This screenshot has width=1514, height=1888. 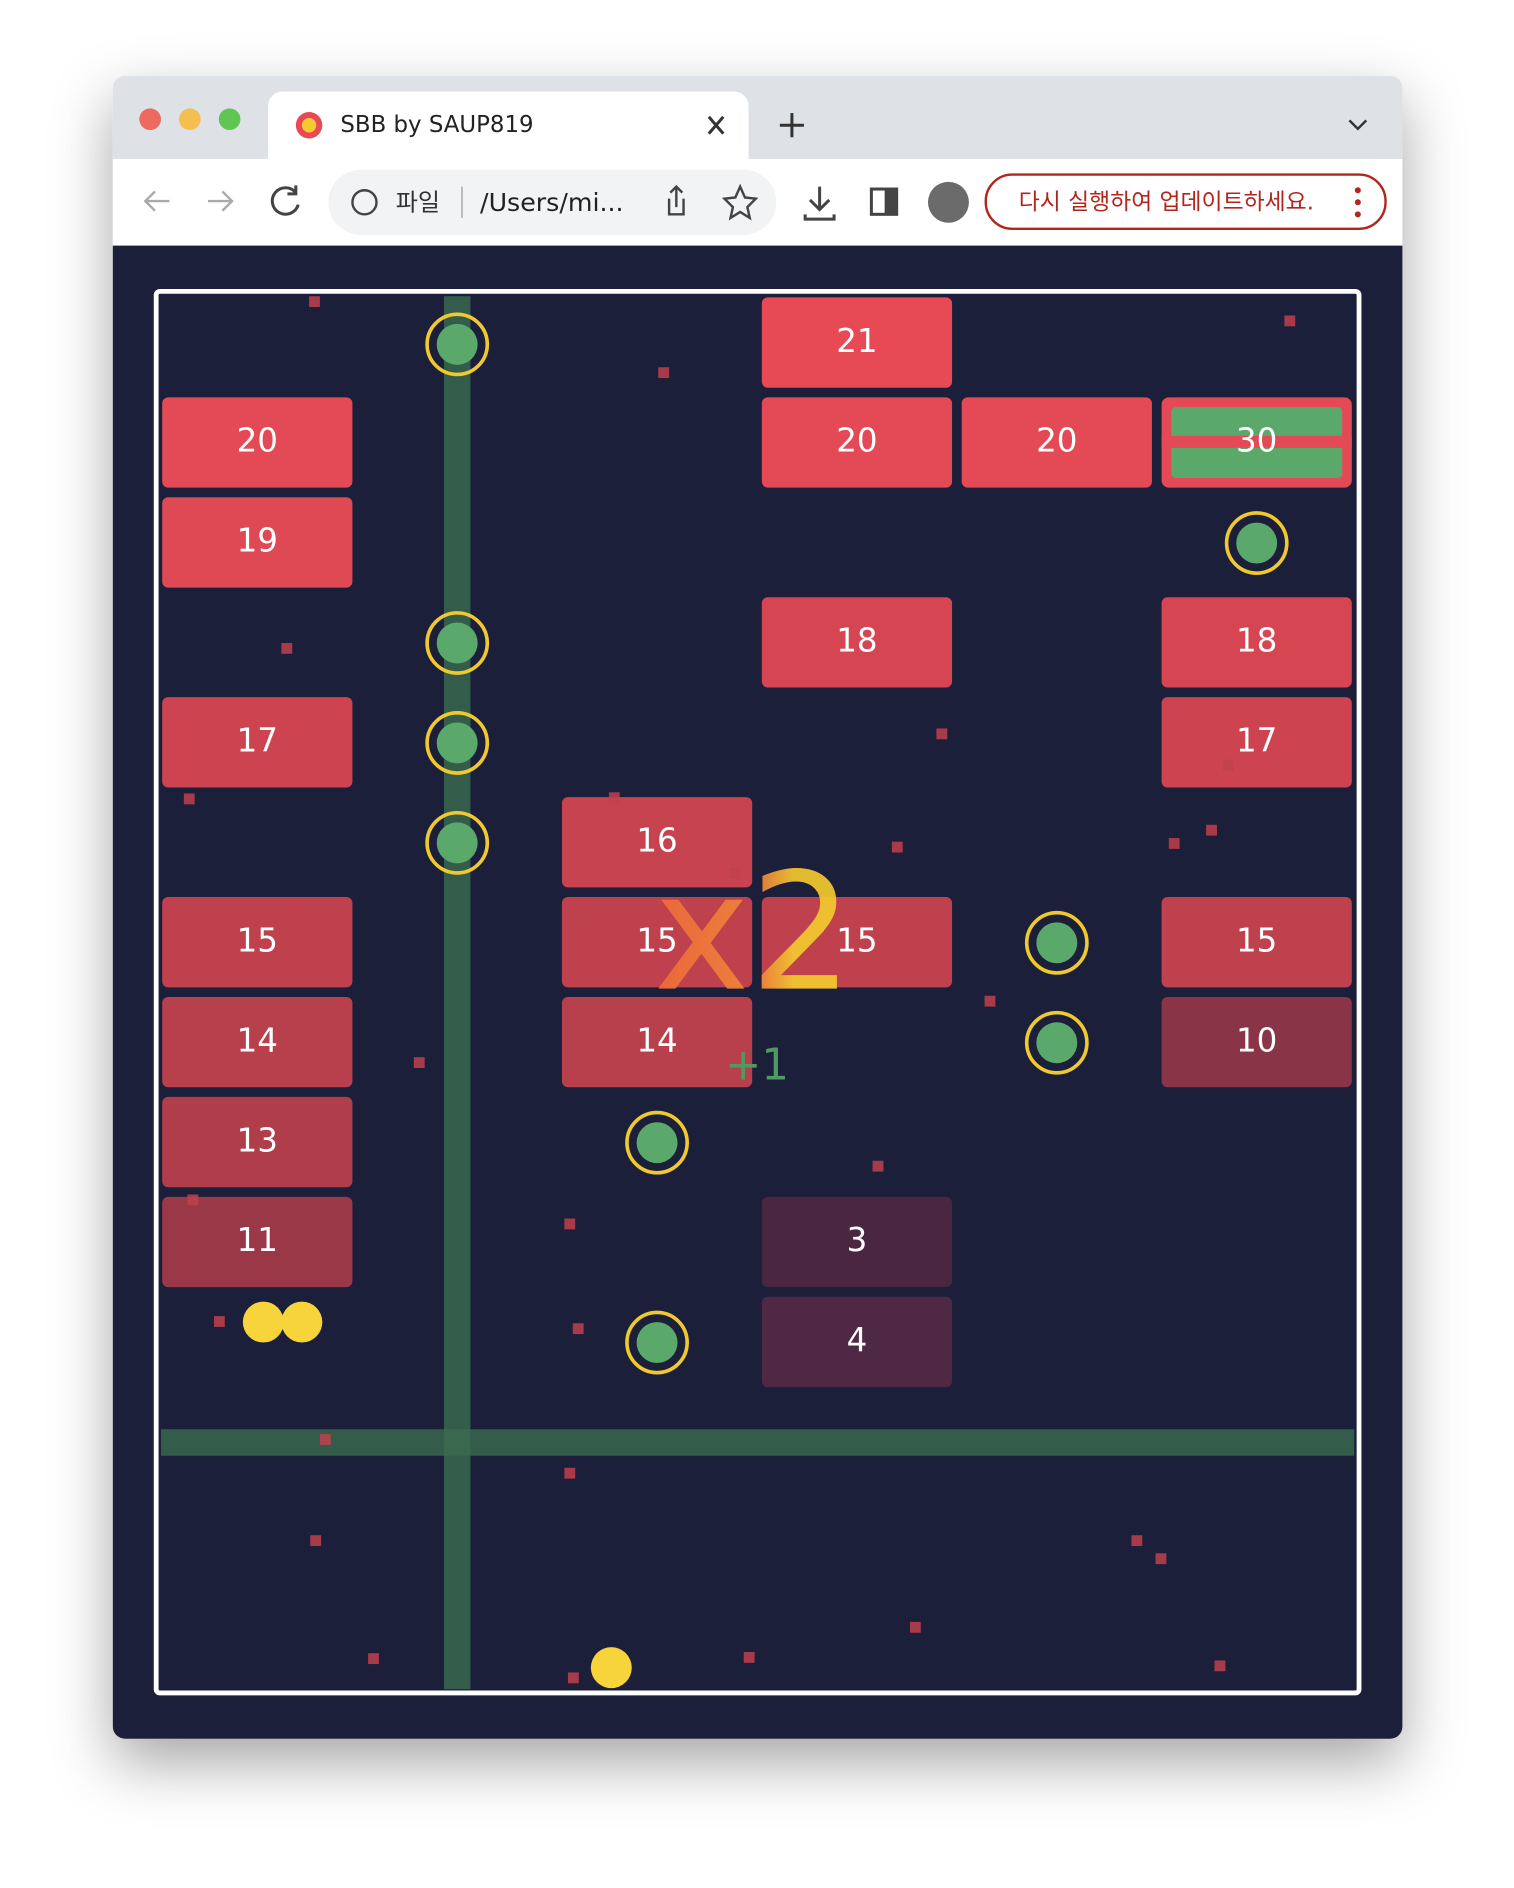 I want to click on tab-title: SBB by SAUP819, so click(x=436, y=125).